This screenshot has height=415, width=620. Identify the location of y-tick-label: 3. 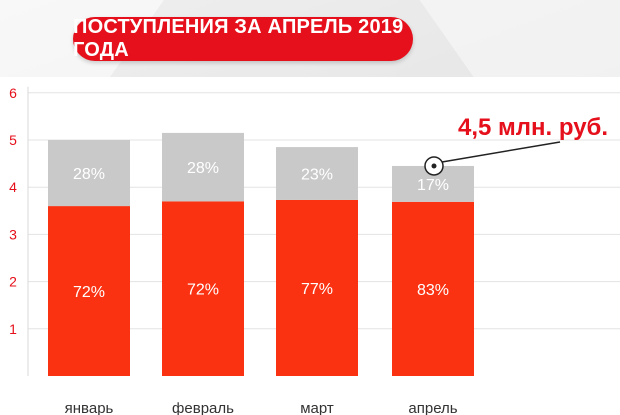
(13, 234).